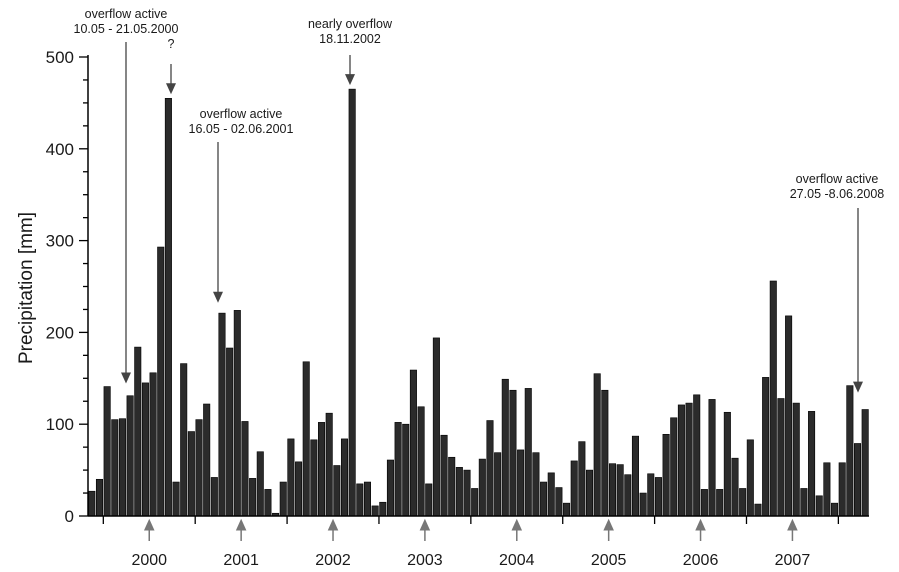 The height and width of the screenshot is (572, 899). Describe the element at coordinates (60, 424) in the screenshot. I see `y-tick-label: 100` at that location.